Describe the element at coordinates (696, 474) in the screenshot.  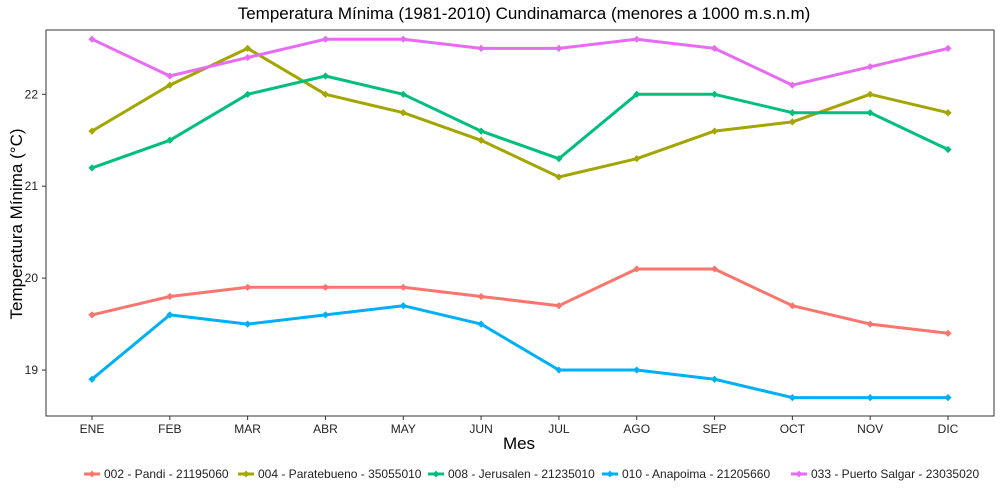
I see `legend-label: 010 - Anapoima - 21205660` at that location.